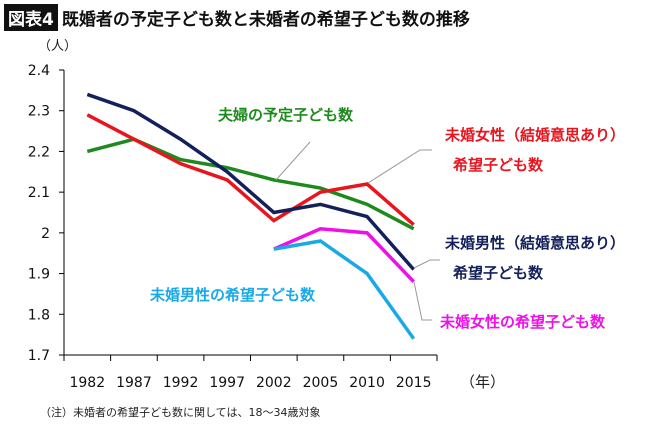 The width and height of the screenshot is (670, 430). What do you see at coordinates (522, 322) in the screenshot?
I see `label-women-all: 未婚女性の希望子ども数` at bounding box center [522, 322].